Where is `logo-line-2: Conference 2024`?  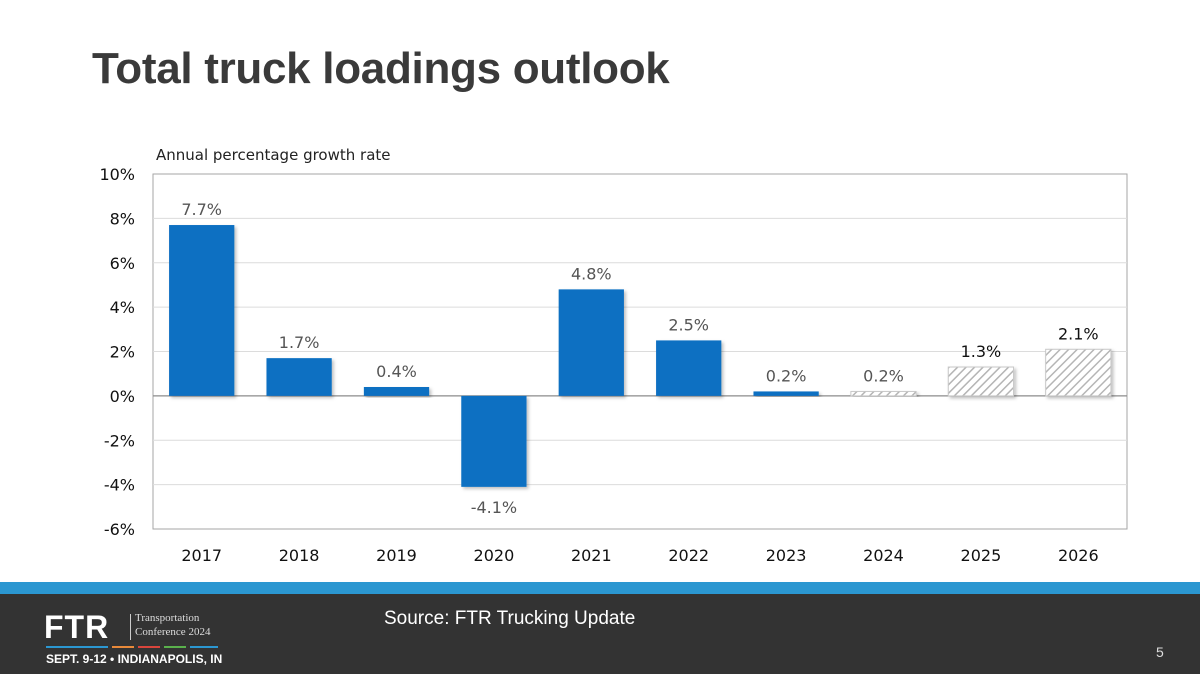 logo-line-2: Conference 2024 is located at coordinates (173, 632).